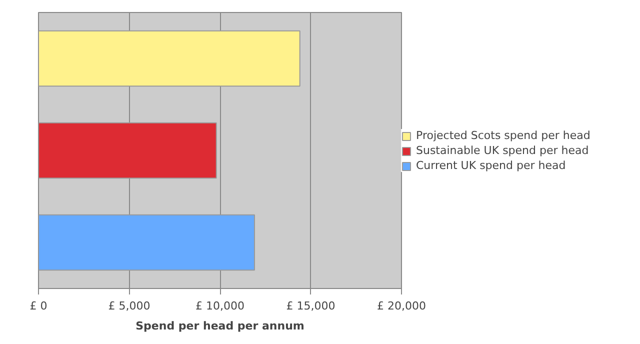 The height and width of the screenshot is (344, 640). What do you see at coordinates (401, 306) in the screenshot?
I see `x-tick-label: £ 20,000` at bounding box center [401, 306].